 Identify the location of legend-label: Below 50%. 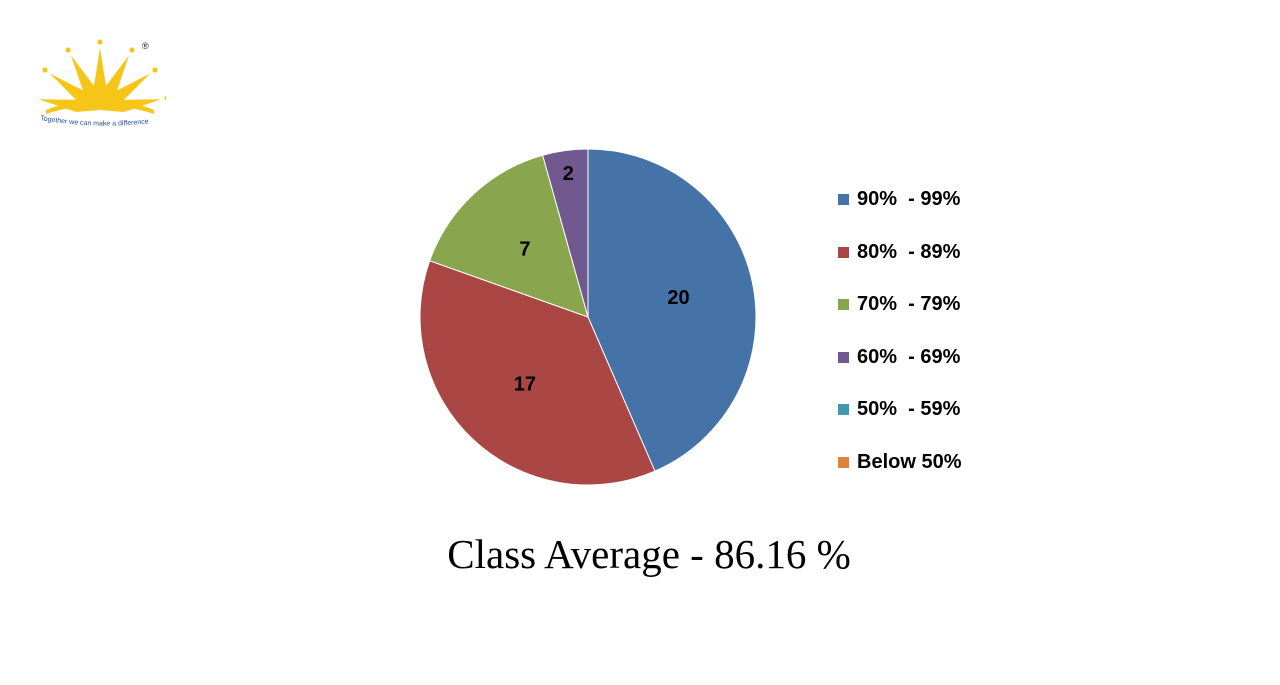
(909, 461).